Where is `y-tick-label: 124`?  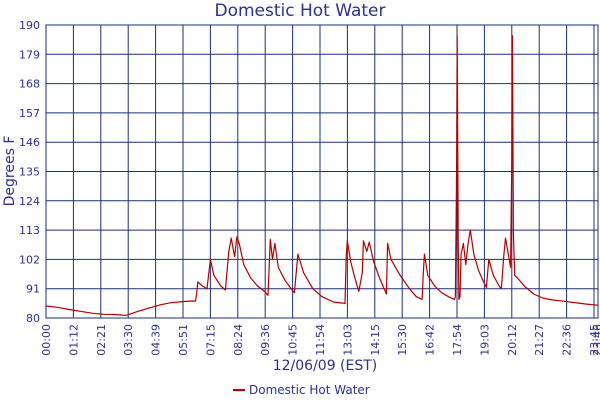 y-tick-label: 124 is located at coordinates (29, 201).